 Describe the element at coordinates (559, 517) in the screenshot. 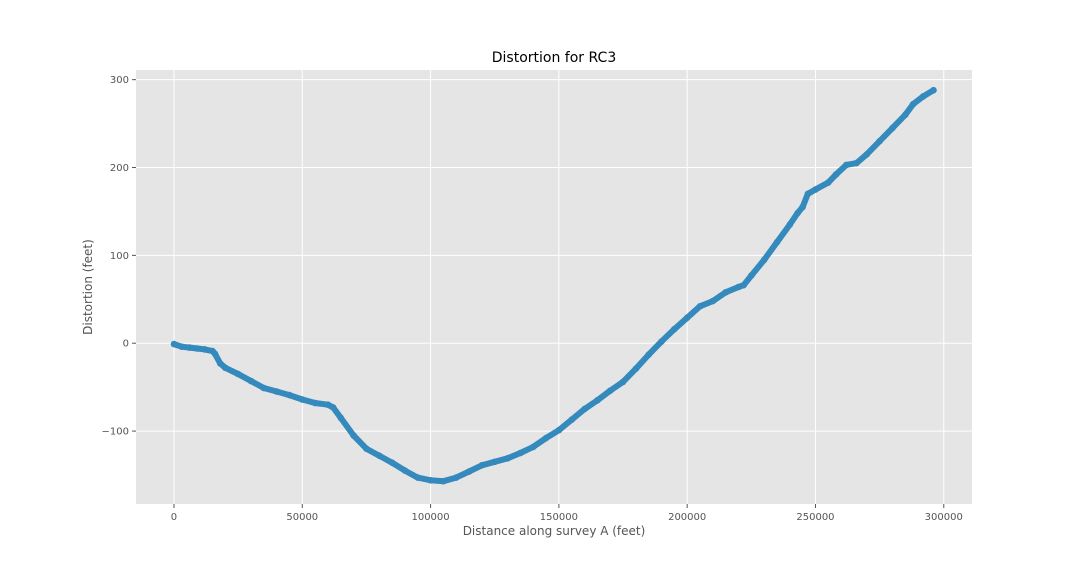

I see `x-tick-label: 150000` at that location.